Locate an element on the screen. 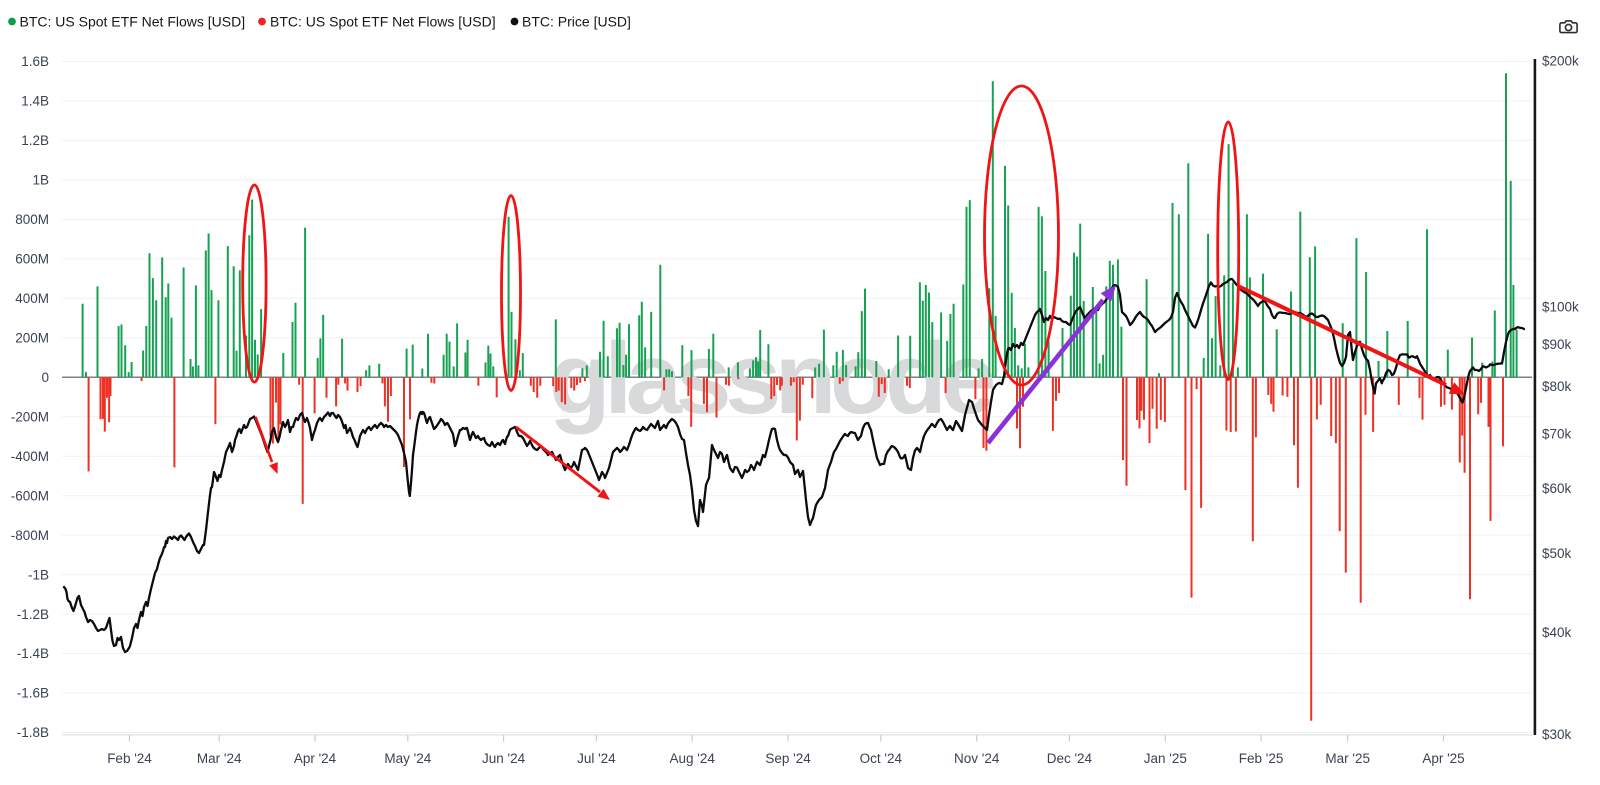  svg-text: 600M is located at coordinates (32, 259).